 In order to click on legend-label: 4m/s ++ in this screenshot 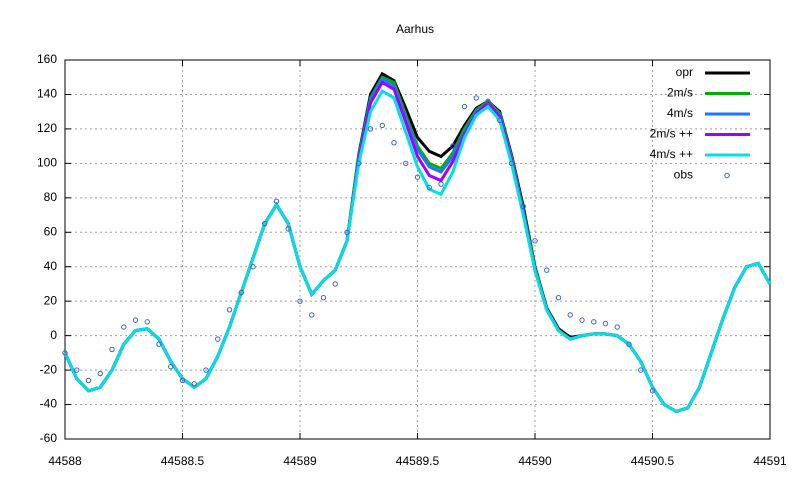, I will do `click(671, 154)`.